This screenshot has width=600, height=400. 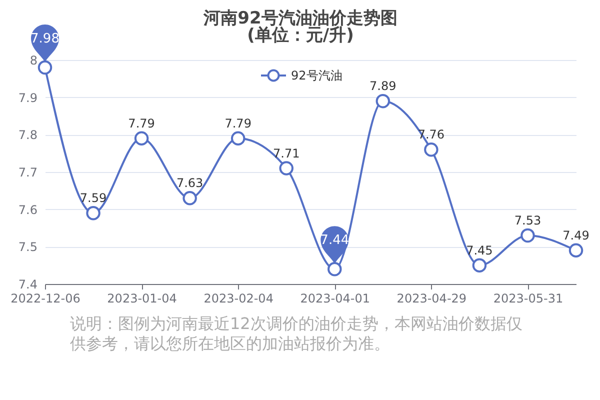 I want to click on data-label: 7.89, so click(x=383, y=86).